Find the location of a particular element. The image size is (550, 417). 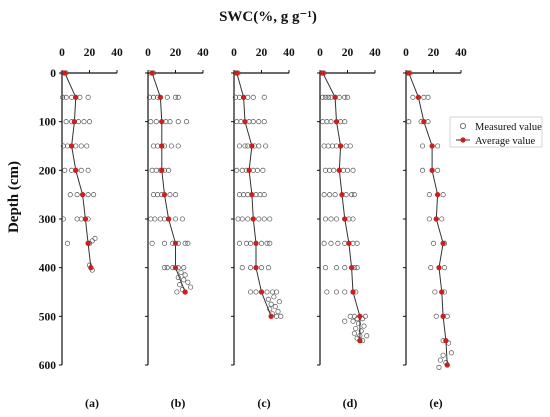

chart-title: SWC(%, g g⁻¹) is located at coordinates (268, 17).